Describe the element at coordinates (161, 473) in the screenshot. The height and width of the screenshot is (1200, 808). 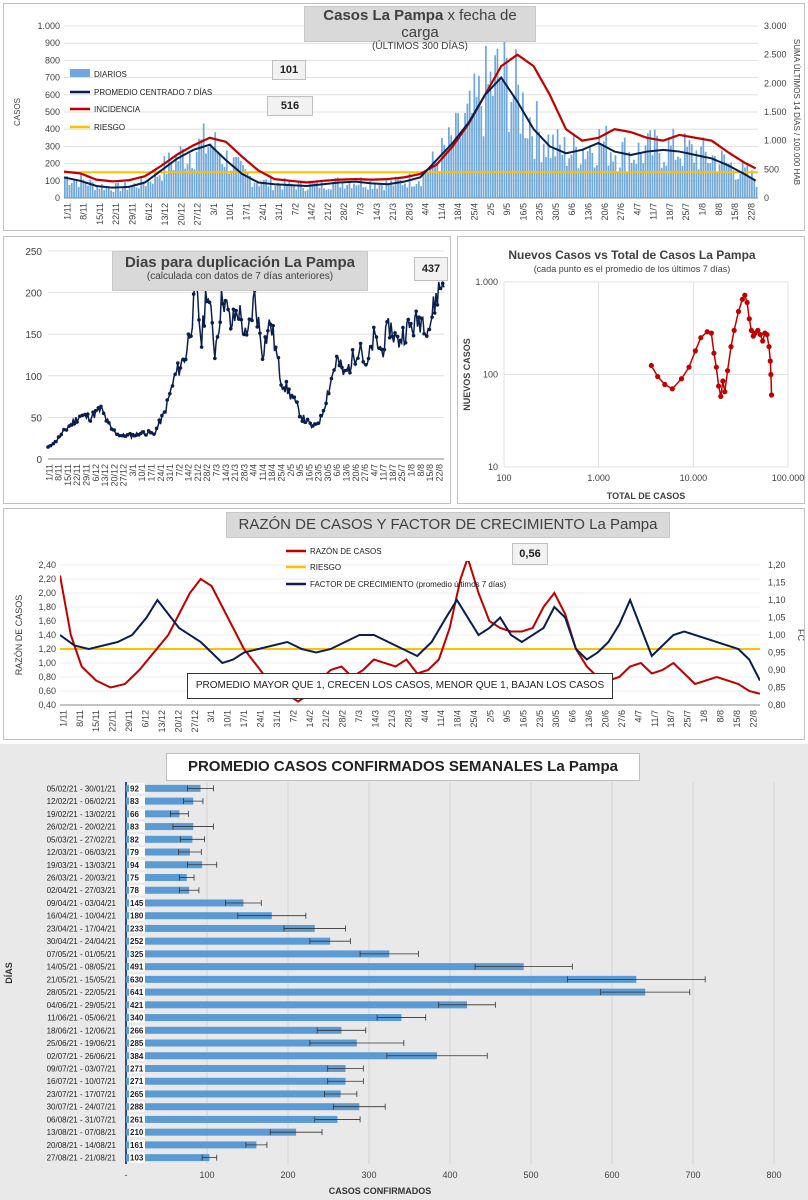
I see `duplicacion-xtick: 24/1` at that location.